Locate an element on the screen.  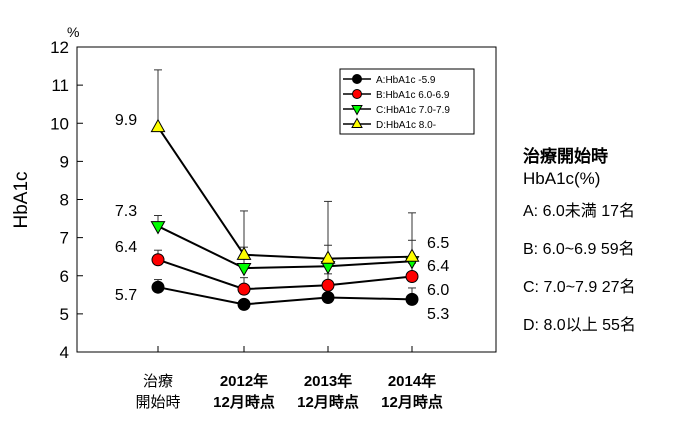
start-value-label: 9.9 is located at coordinates (126, 120).